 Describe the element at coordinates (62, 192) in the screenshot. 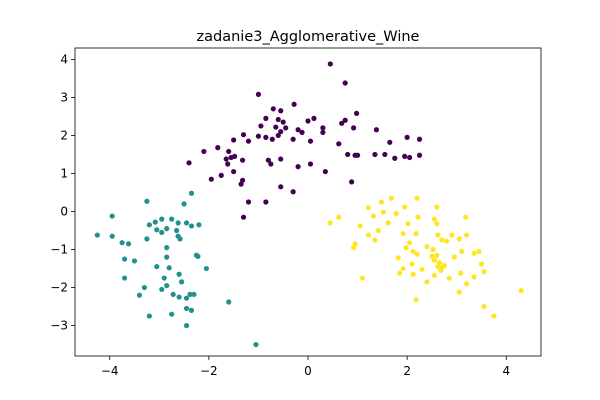

I see `y-axis: −3 −2 −1 0 1 2 3 4` at that location.